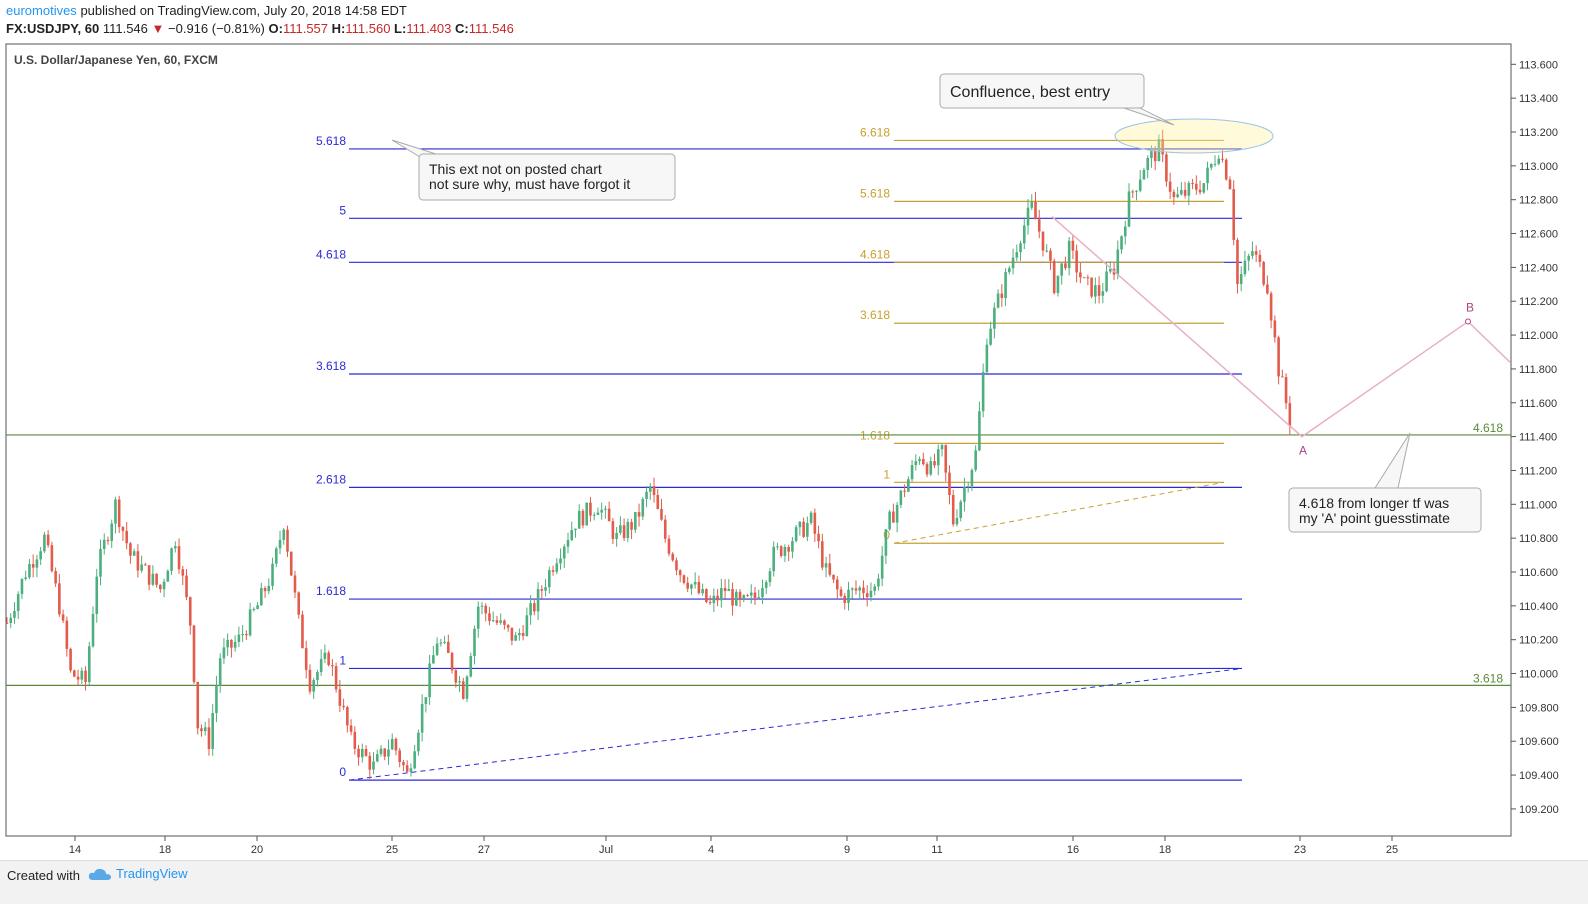 This screenshot has height=904, width=1588. I want to click on fib-blue-trendline, so click(795, 724).